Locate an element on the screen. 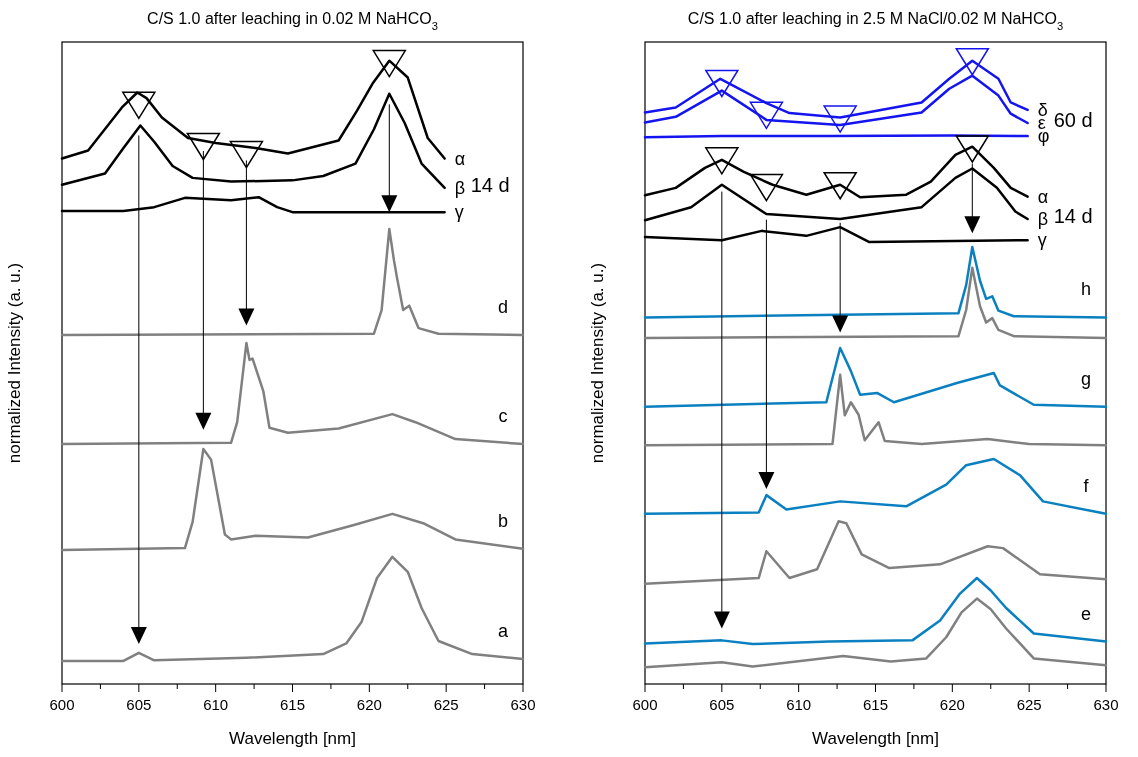 Image resolution: width=1138 pixels, height=757 pixels. series-label: e is located at coordinates (1086, 613).